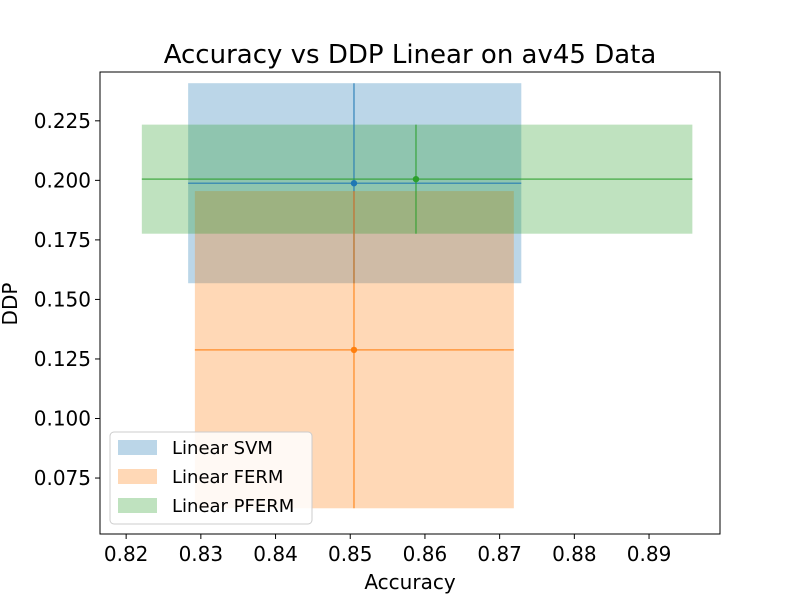  What do you see at coordinates (385, 264) in the screenshot?
I see `data-points` at bounding box center [385, 264].